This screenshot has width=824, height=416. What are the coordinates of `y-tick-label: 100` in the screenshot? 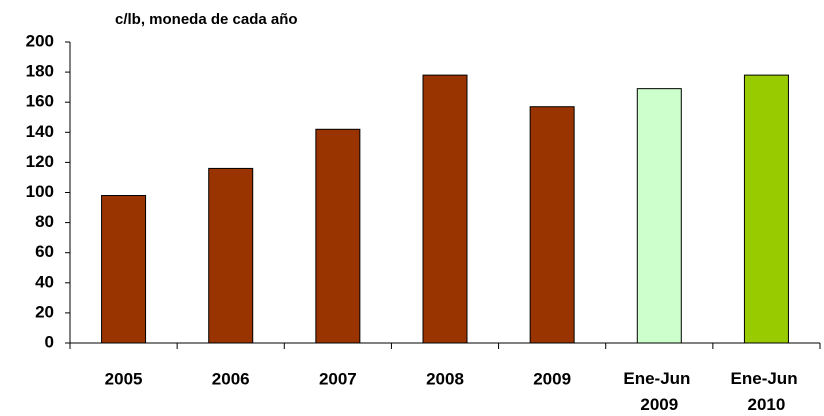 It's located at (40, 191).